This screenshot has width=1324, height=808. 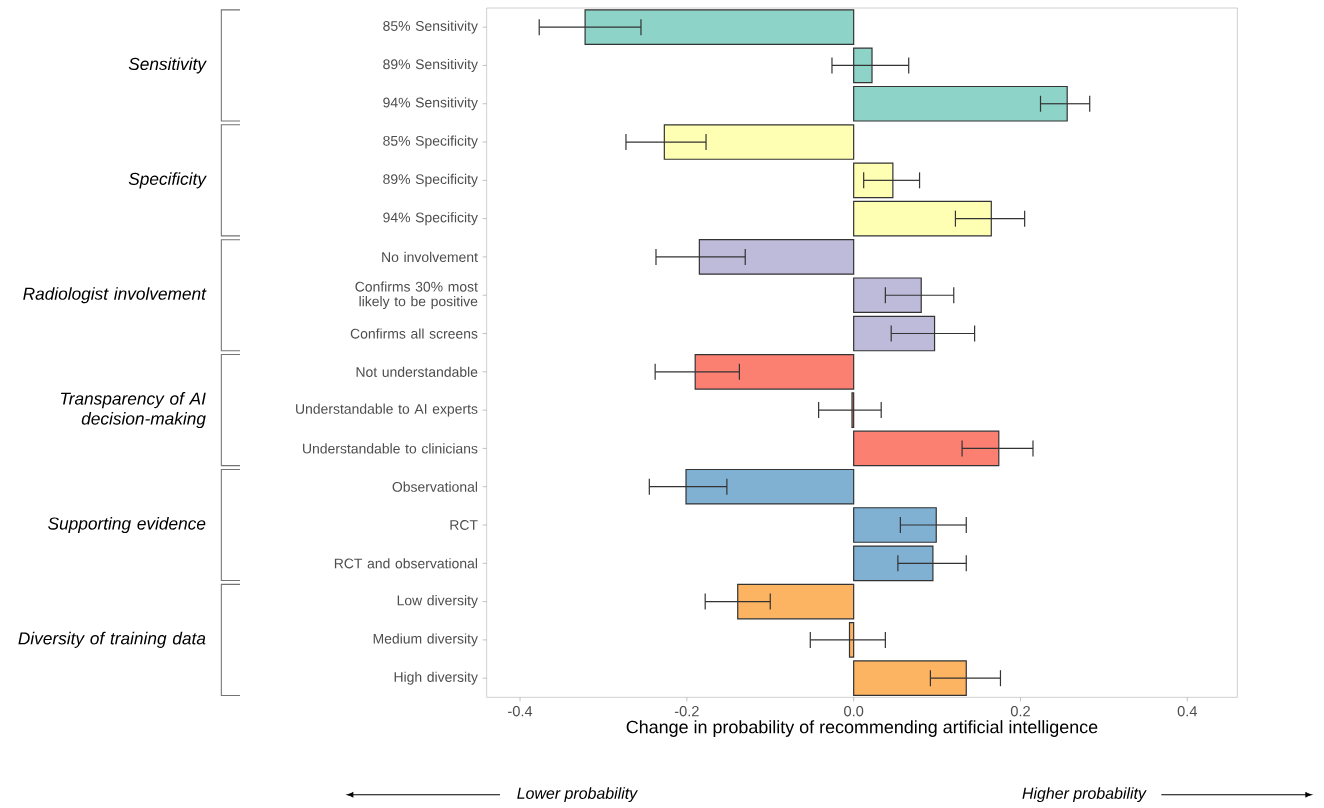 I want to click on x-tick-label: 0.0, so click(x=854, y=711).